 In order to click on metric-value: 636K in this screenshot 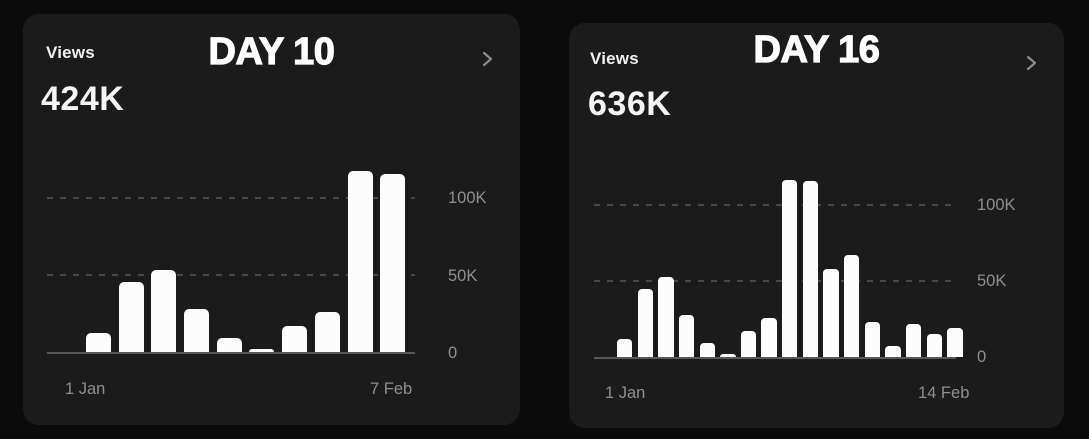, I will do `click(630, 104)`.